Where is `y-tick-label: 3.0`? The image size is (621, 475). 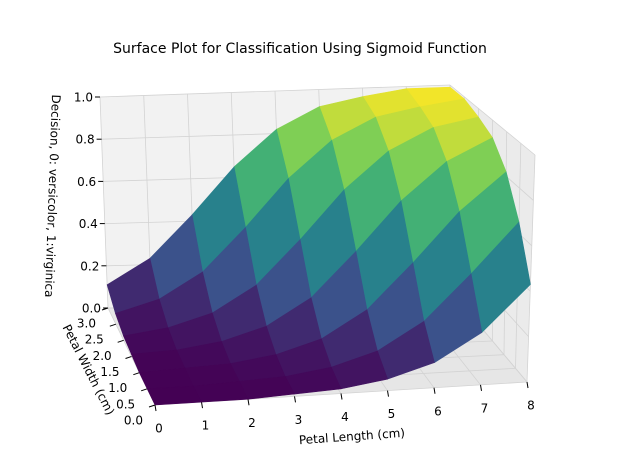 y-tick-label: 3.0 is located at coordinates (86, 324).